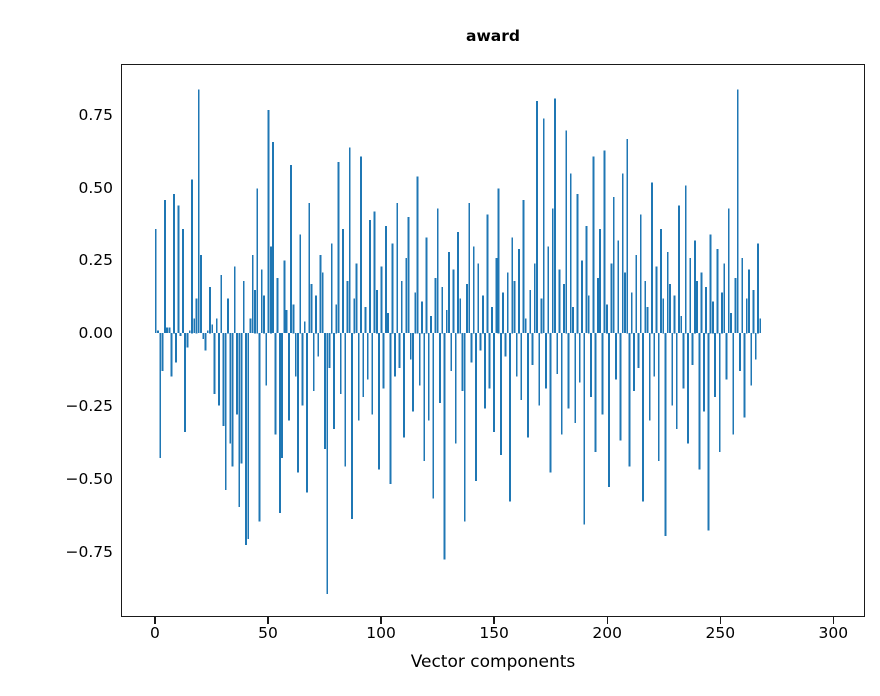 The image size is (880, 696). I want to click on x-axis-label: Vector components, so click(493, 662).